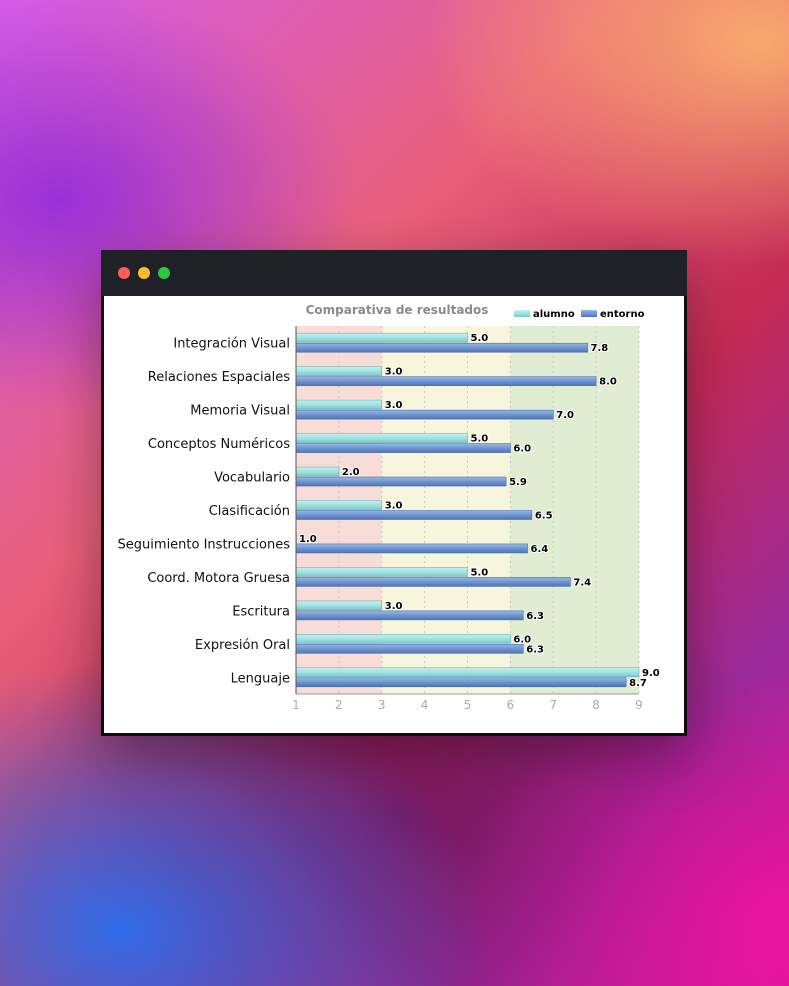 The image size is (789, 986). What do you see at coordinates (204, 544) in the screenshot?
I see `category-label: Seguimiento Instrucciones` at bounding box center [204, 544].